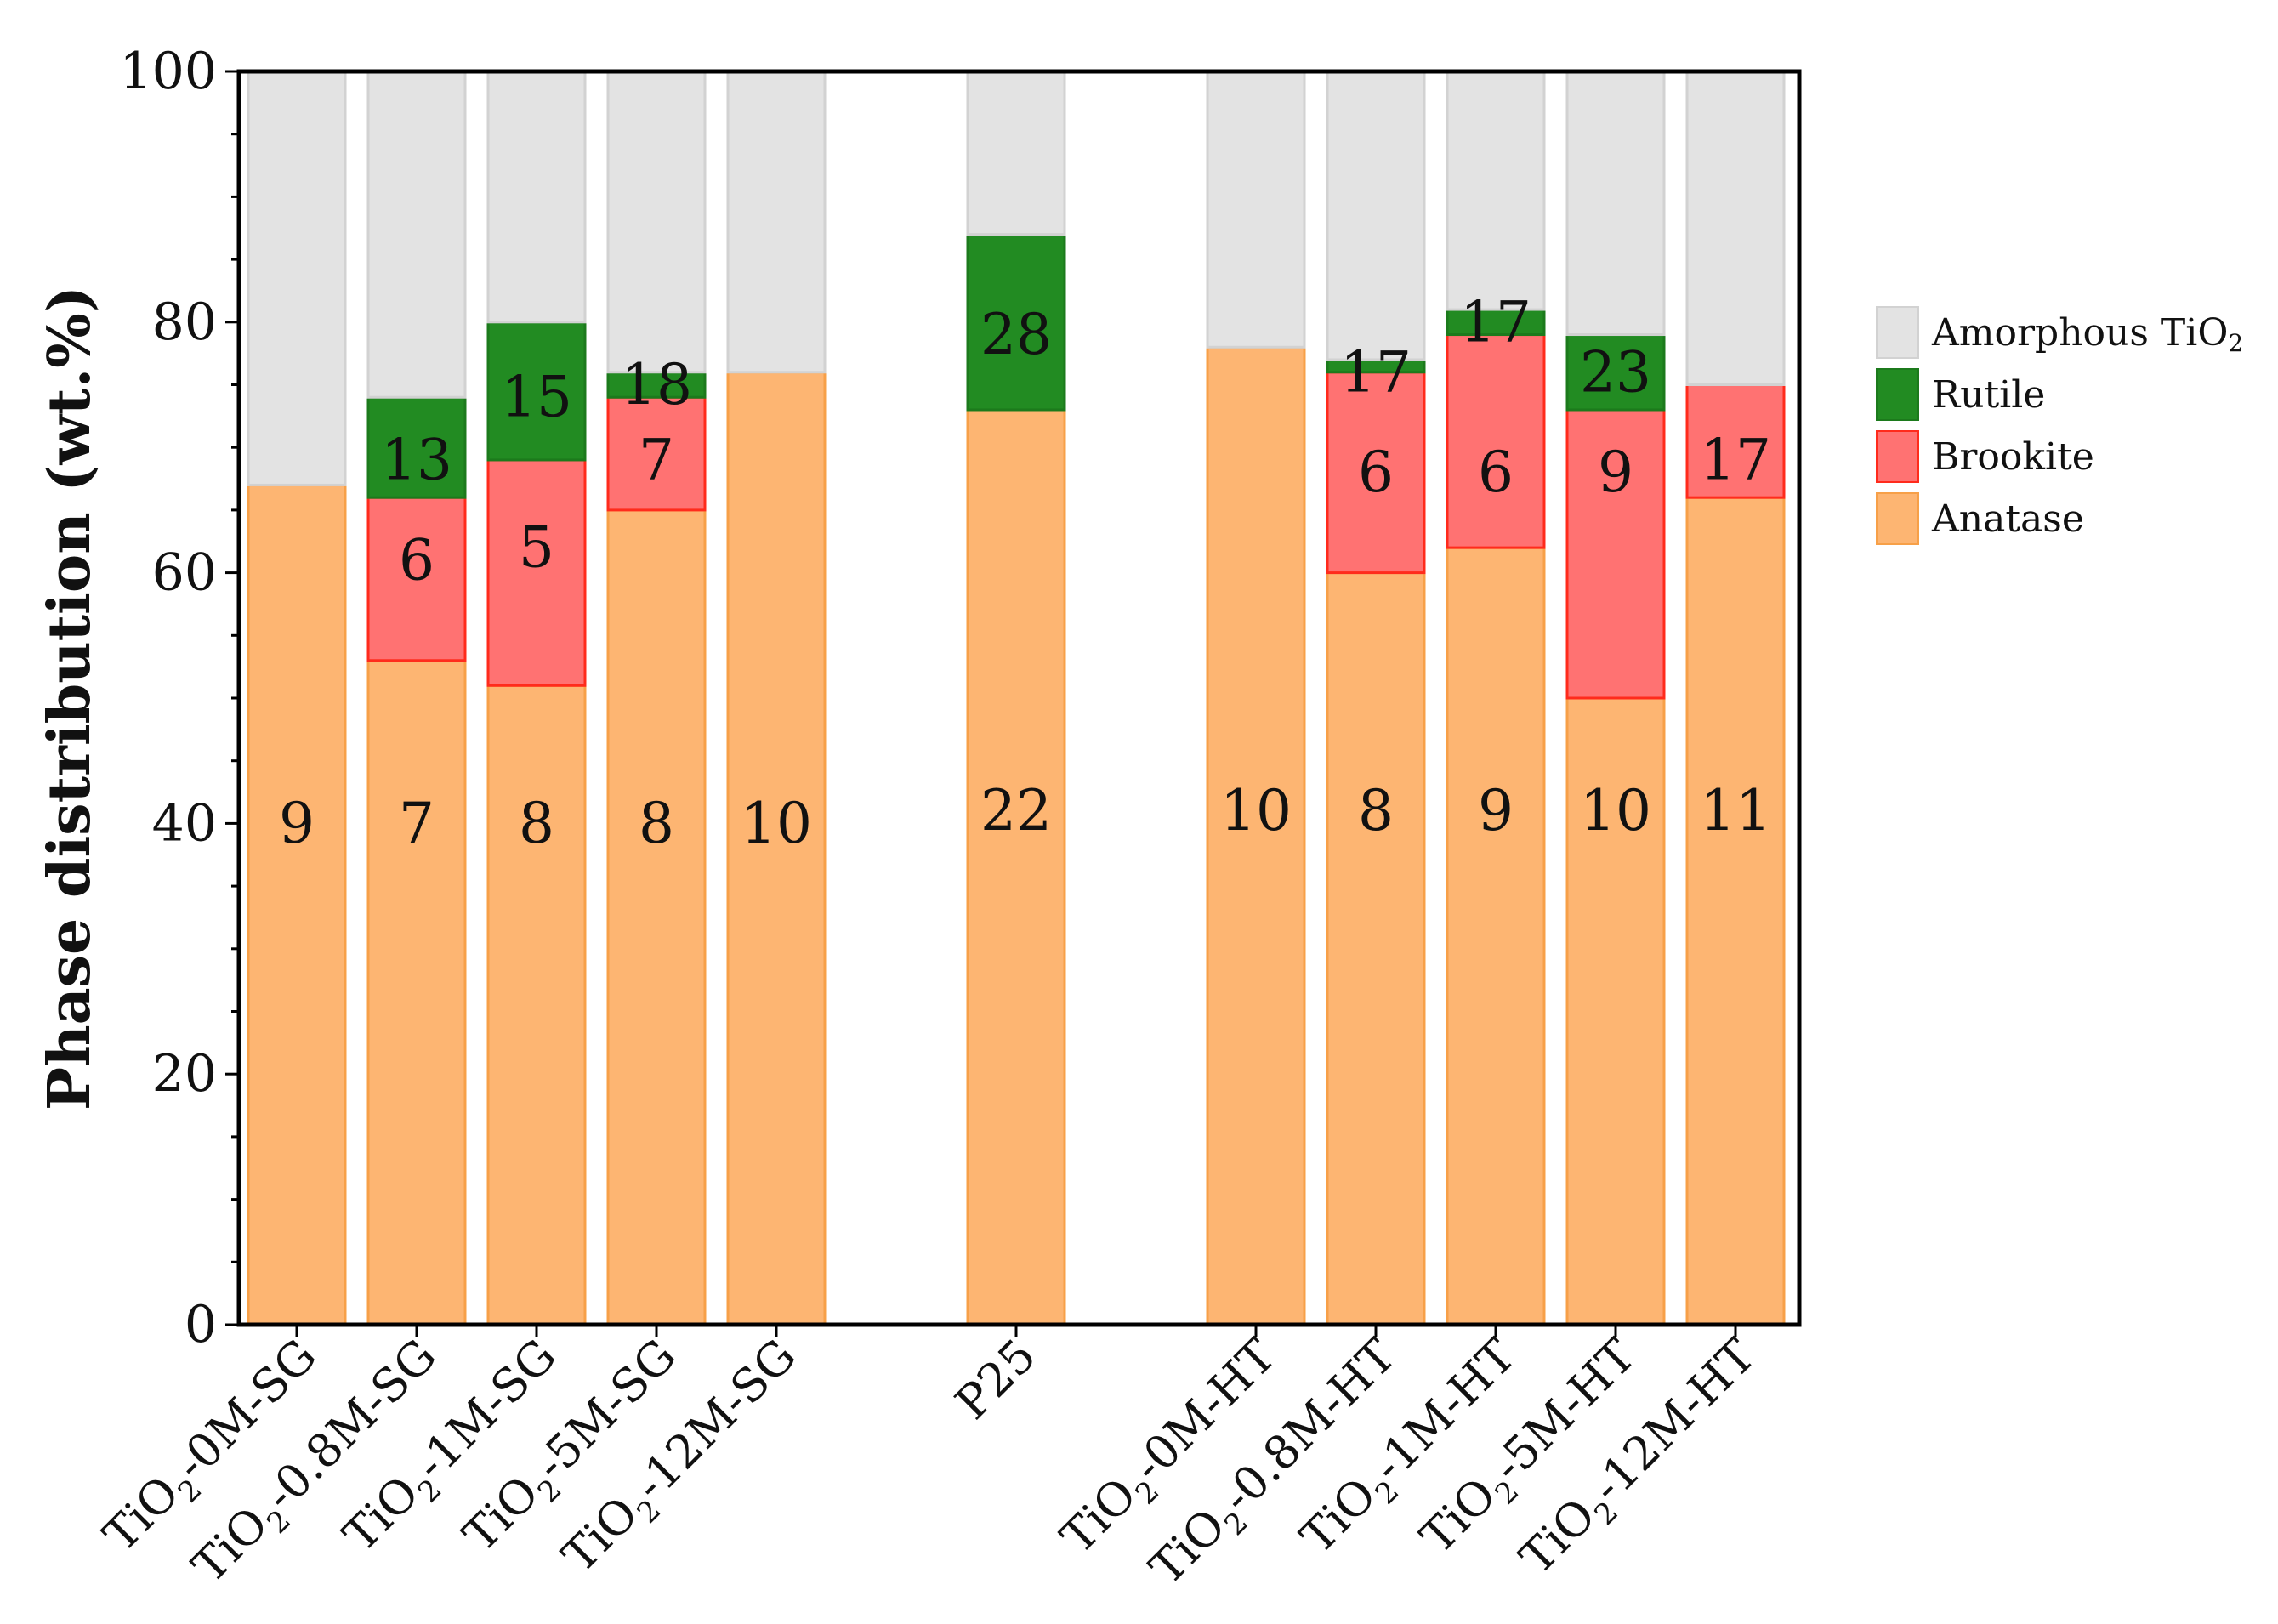 The width and height of the screenshot is (2278, 1624). I want to click on data-label-brookite-7: 6, so click(1376, 473).